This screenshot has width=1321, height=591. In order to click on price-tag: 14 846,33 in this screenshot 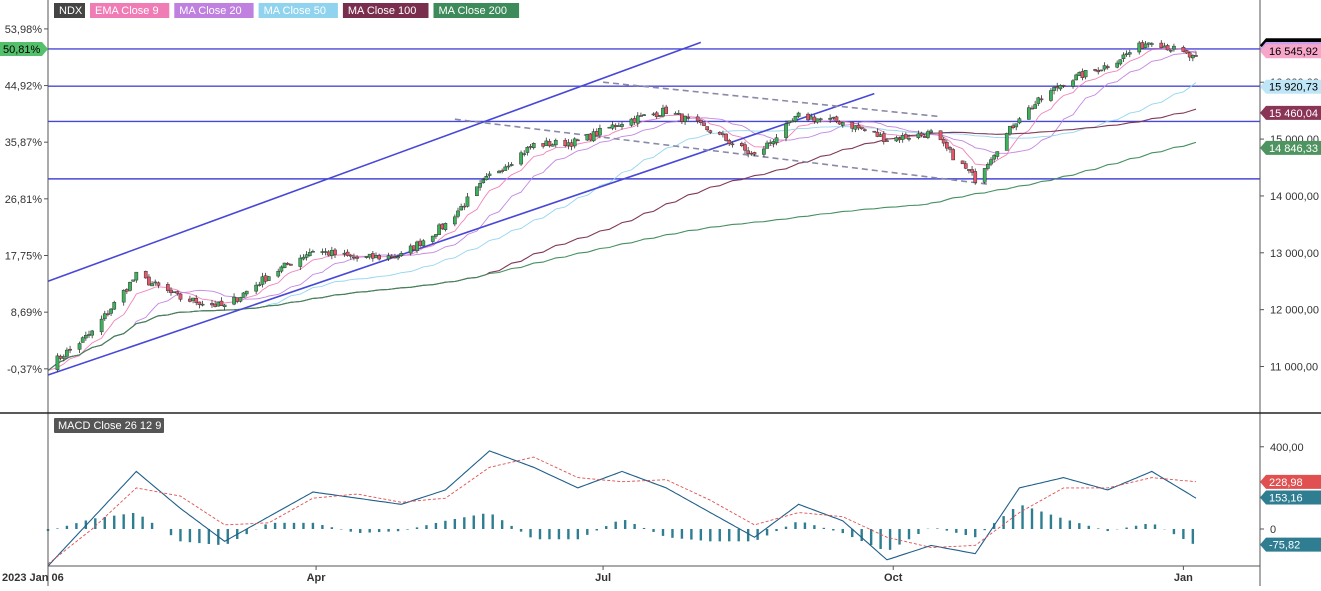, I will do `click(1290, 148)`.